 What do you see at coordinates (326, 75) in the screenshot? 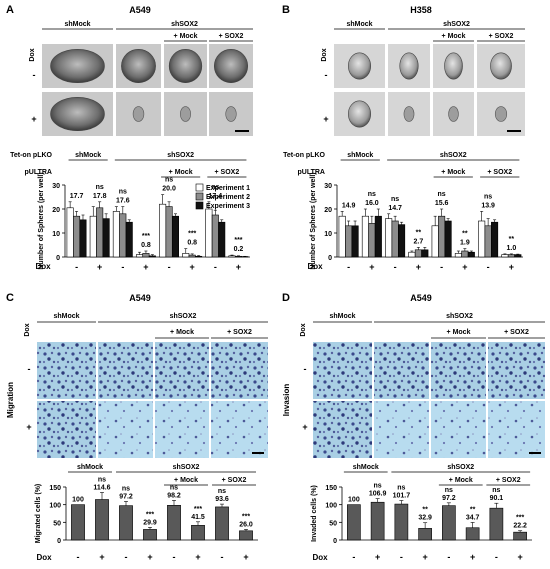
I see `row-label-minus: -` at bounding box center [326, 75].